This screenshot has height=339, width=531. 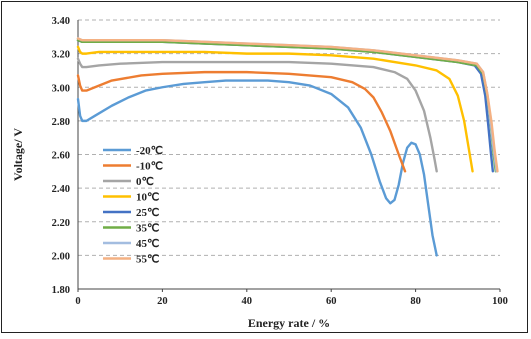 I want to click on x-tick-label: 20, so click(x=162, y=301).